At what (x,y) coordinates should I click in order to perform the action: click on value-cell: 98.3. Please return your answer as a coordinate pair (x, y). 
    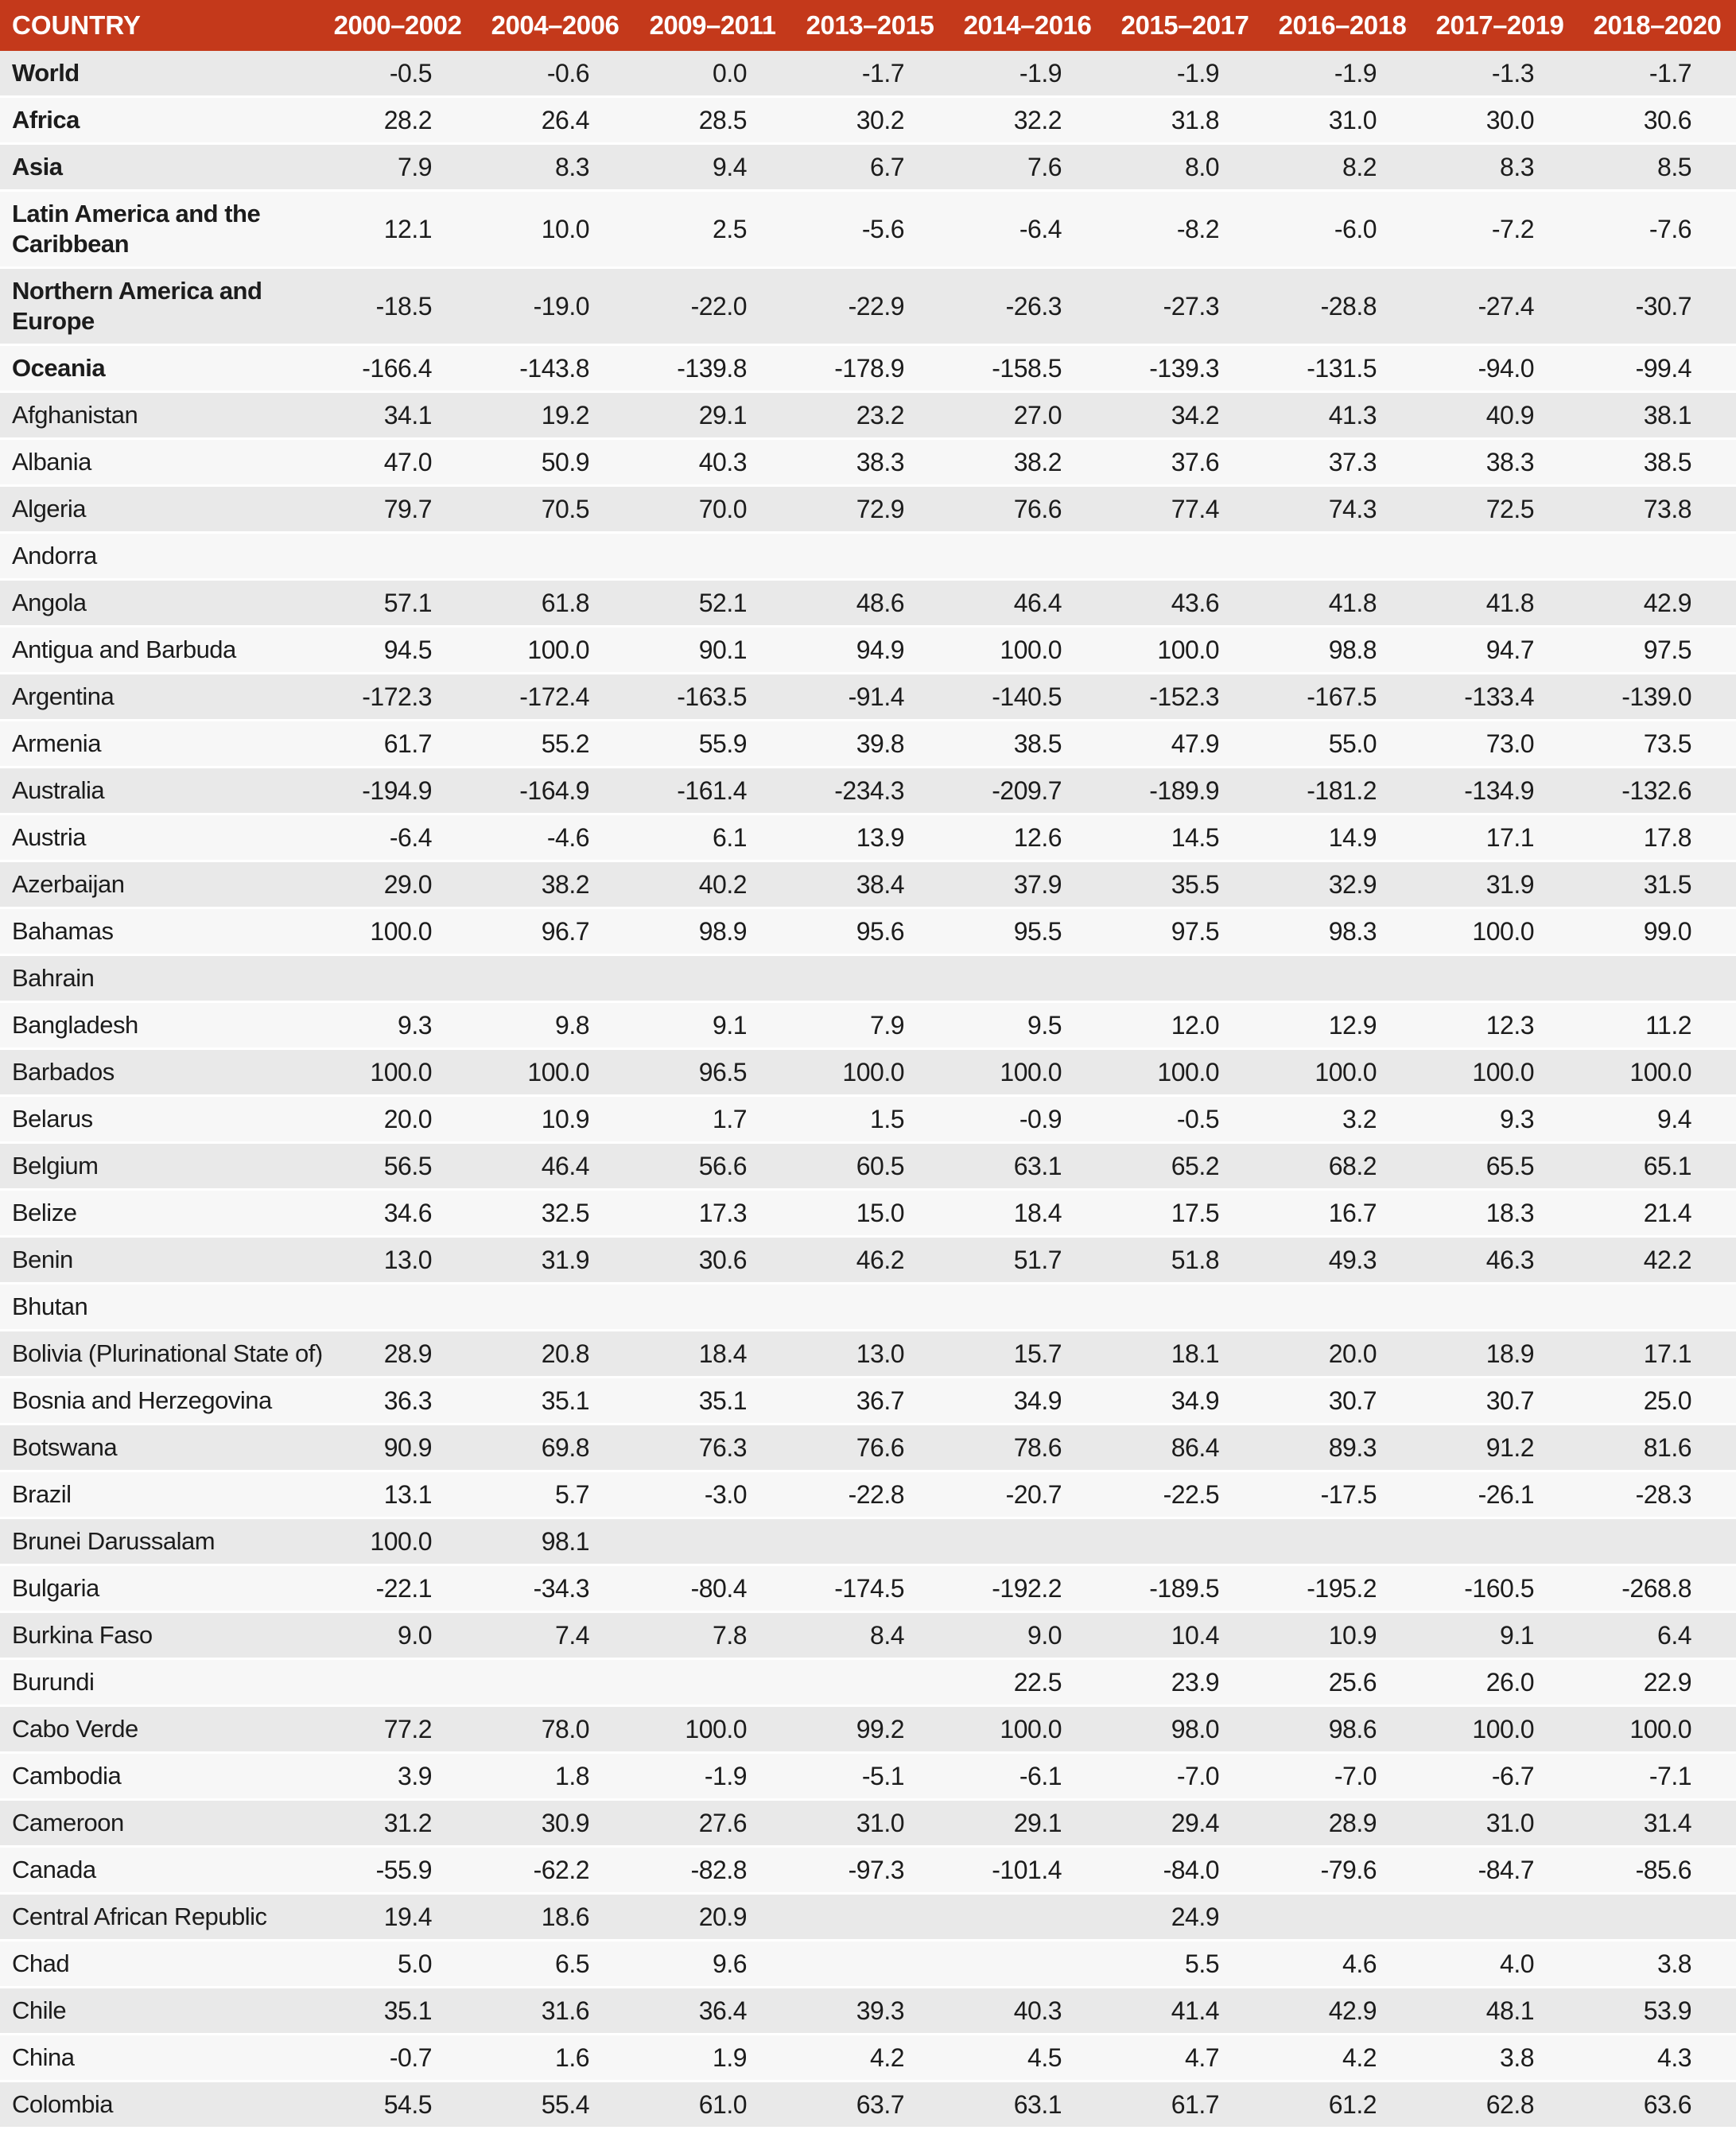
    Looking at the image, I should click on (1342, 932).